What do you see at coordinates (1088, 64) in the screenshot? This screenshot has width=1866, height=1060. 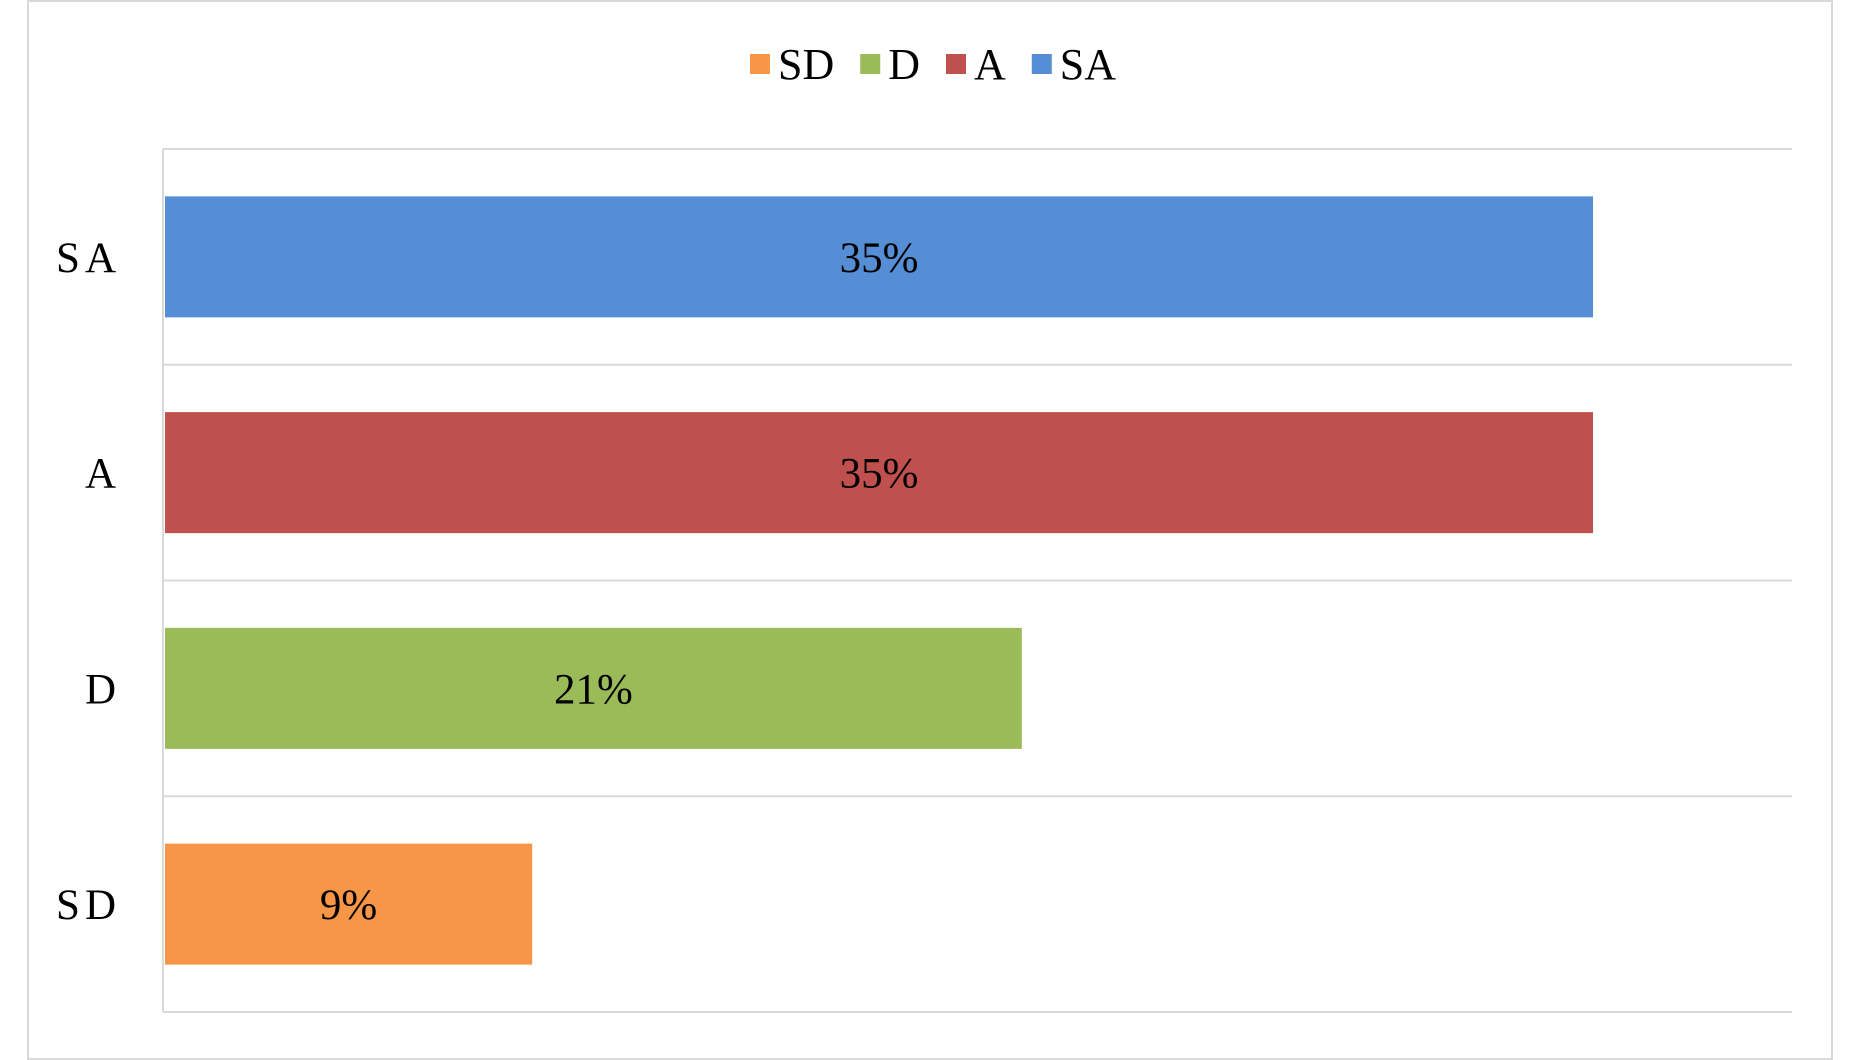 I see `legend-label-sa: SA` at bounding box center [1088, 64].